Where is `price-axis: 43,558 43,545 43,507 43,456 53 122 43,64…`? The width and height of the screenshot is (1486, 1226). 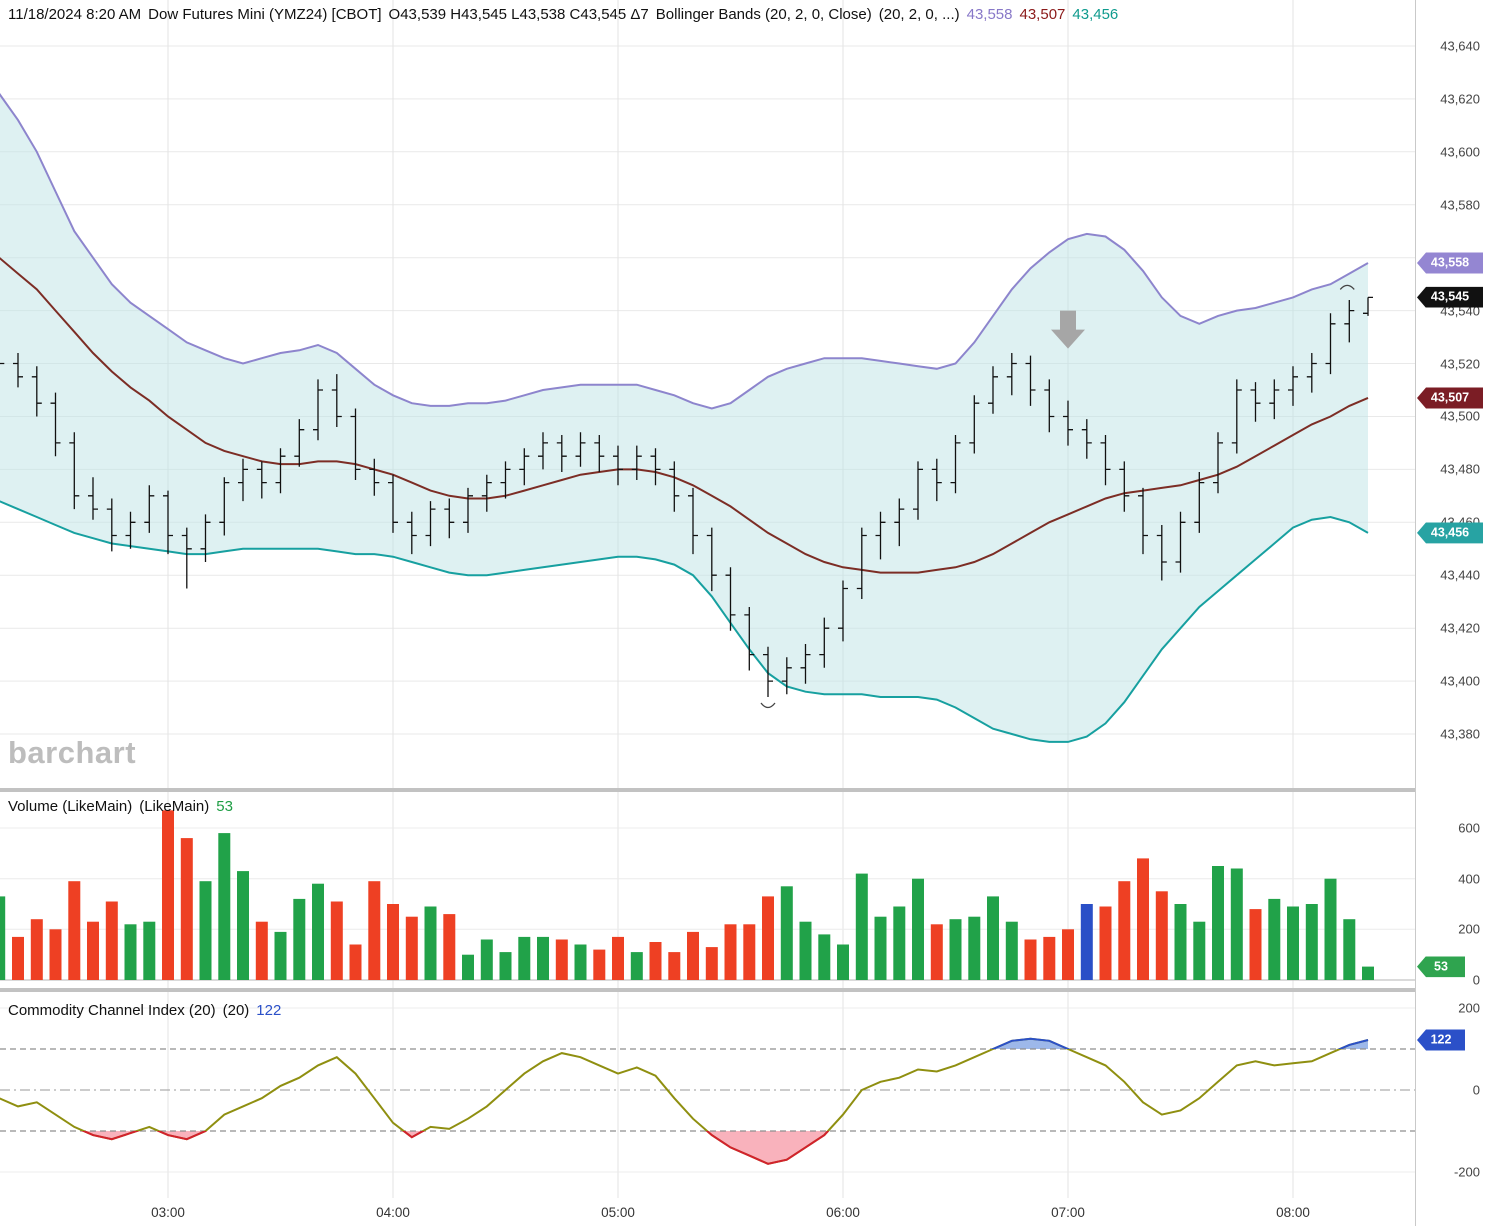
price-axis: 43,558 43,545 43,507 43,456 53 122 43,64… is located at coordinates (1450, 613).